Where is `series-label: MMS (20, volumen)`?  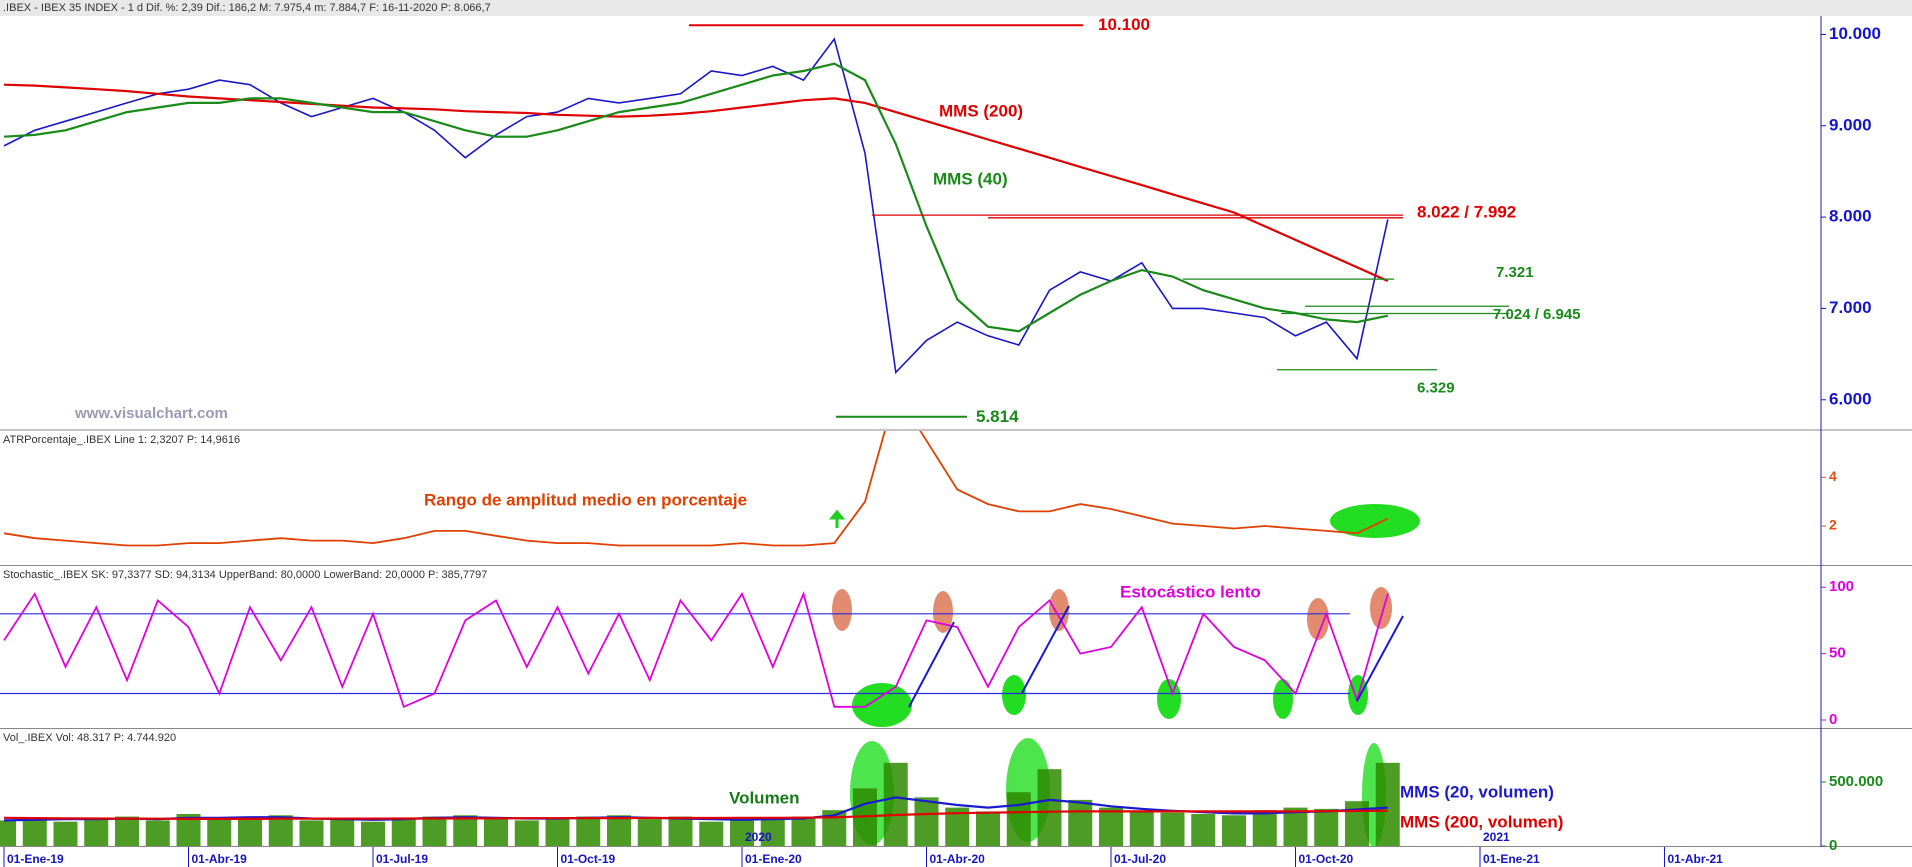 series-label: MMS (20, volumen) is located at coordinates (1477, 791).